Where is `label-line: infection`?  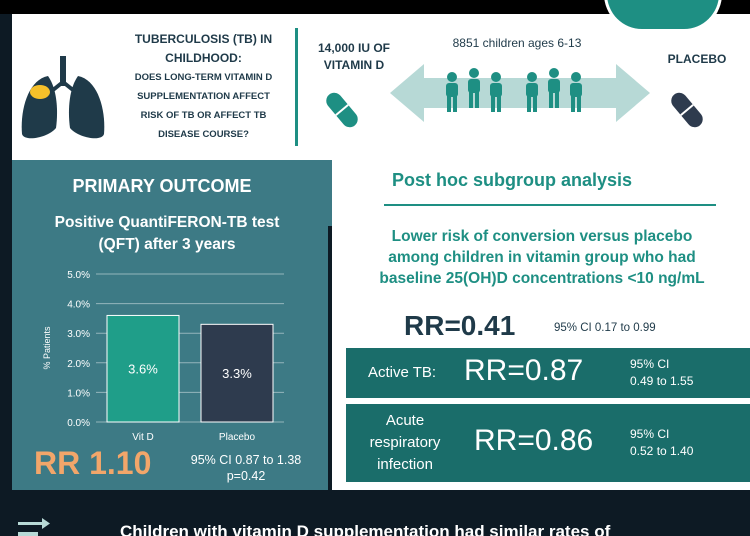
label-line: infection is located at coordinates (405, 464).